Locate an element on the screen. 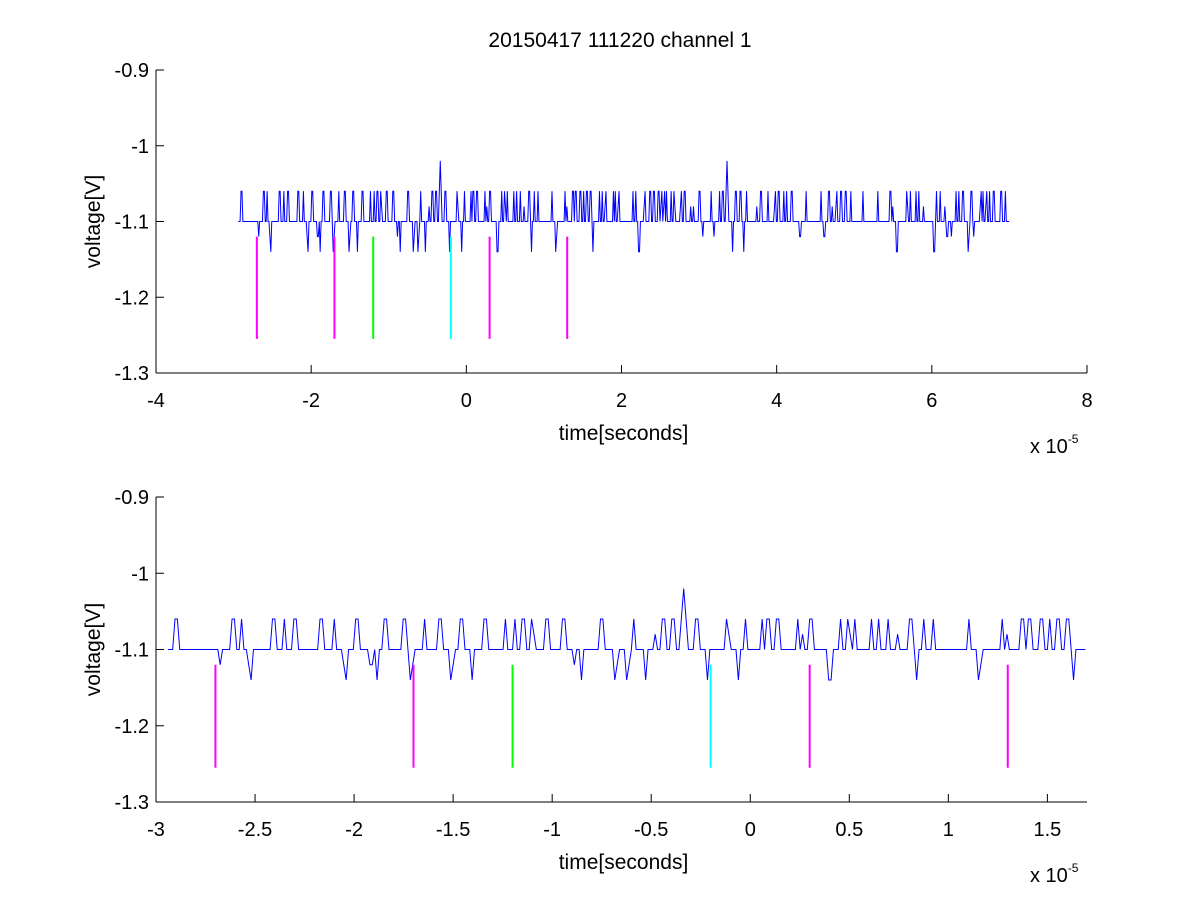  x-tick-label: 4 is located at coordinates (776, 401).